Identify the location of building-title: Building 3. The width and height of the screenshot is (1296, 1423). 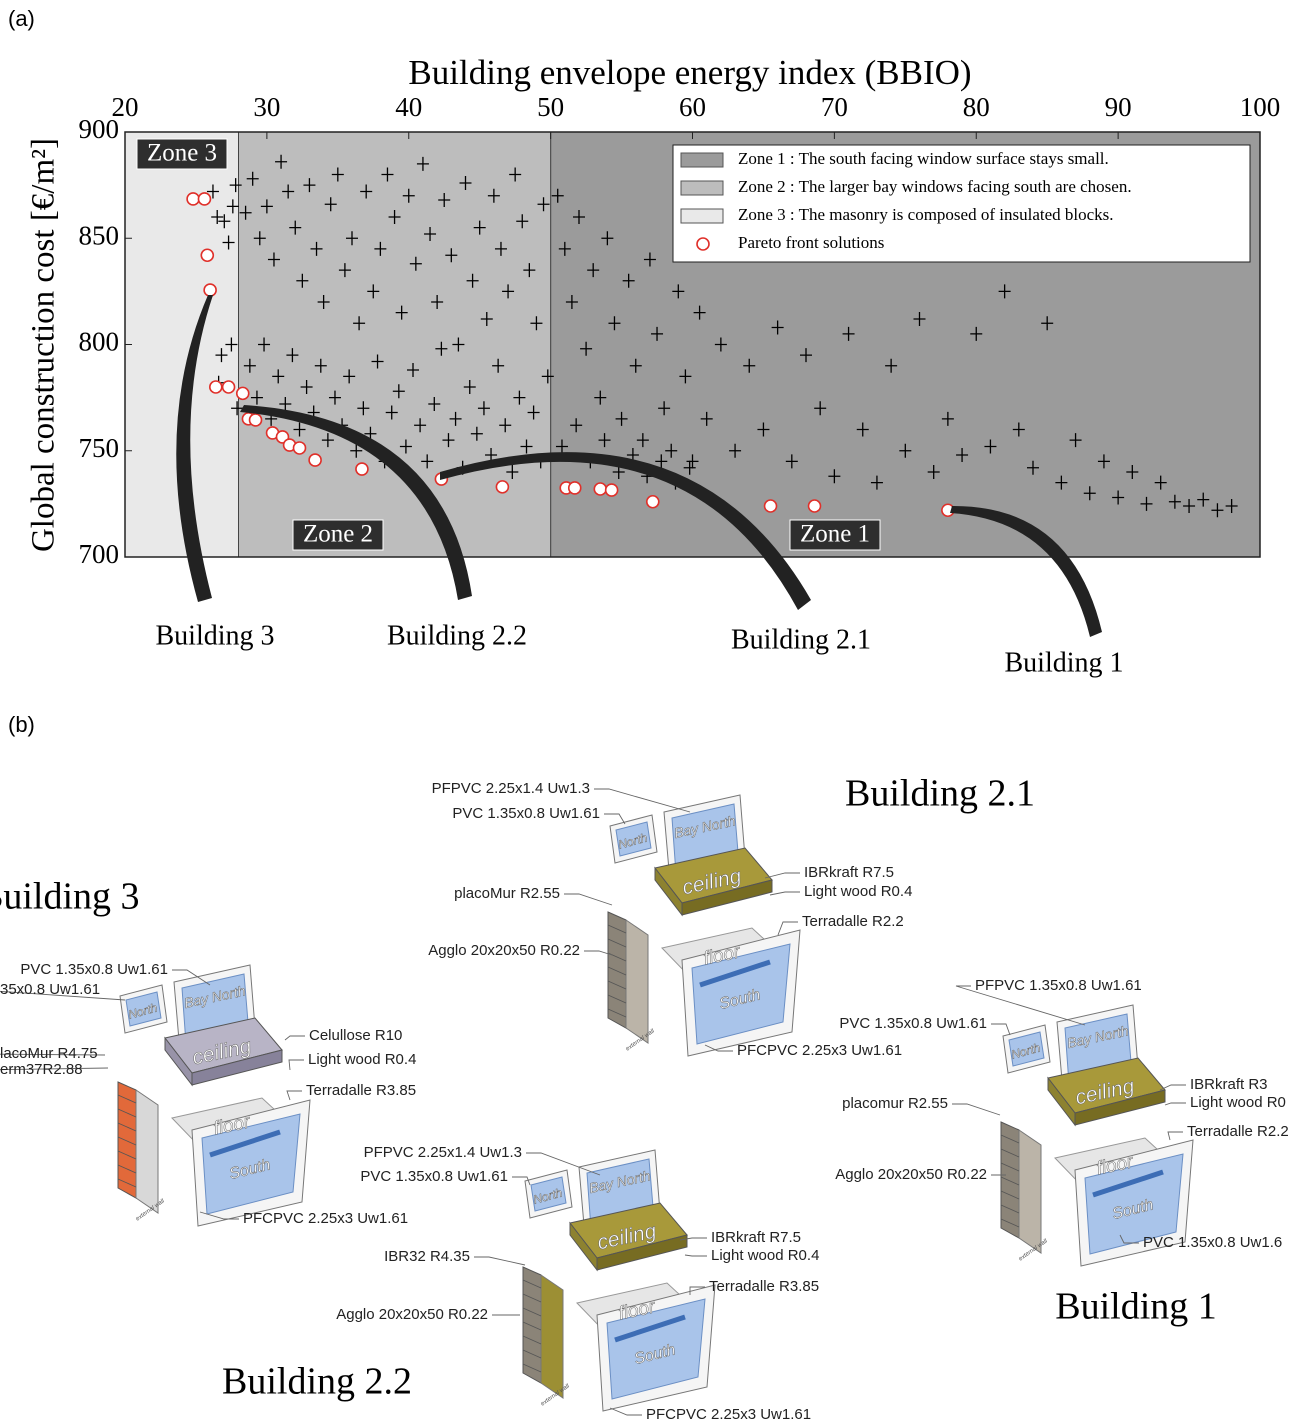
(70, 897).